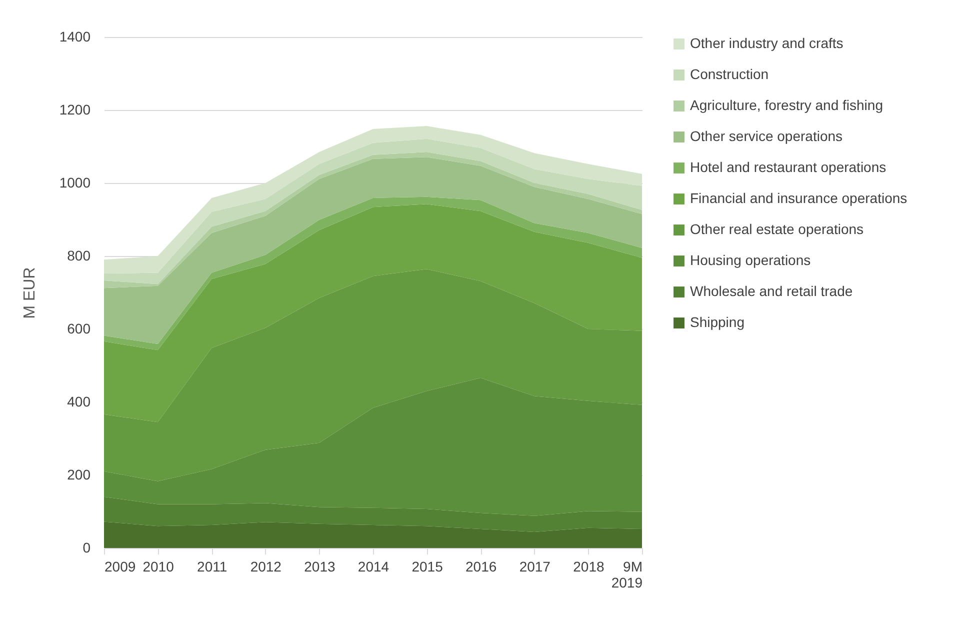  I want to click on y-tick-label: 800, so click(79, 256).